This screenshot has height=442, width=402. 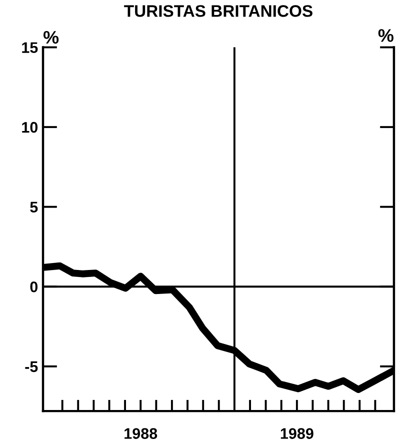 What do you see at coordinates (297, 433) in the screenshot?
I see `x-tick-label: 1989` at bounding box center [297, 433].